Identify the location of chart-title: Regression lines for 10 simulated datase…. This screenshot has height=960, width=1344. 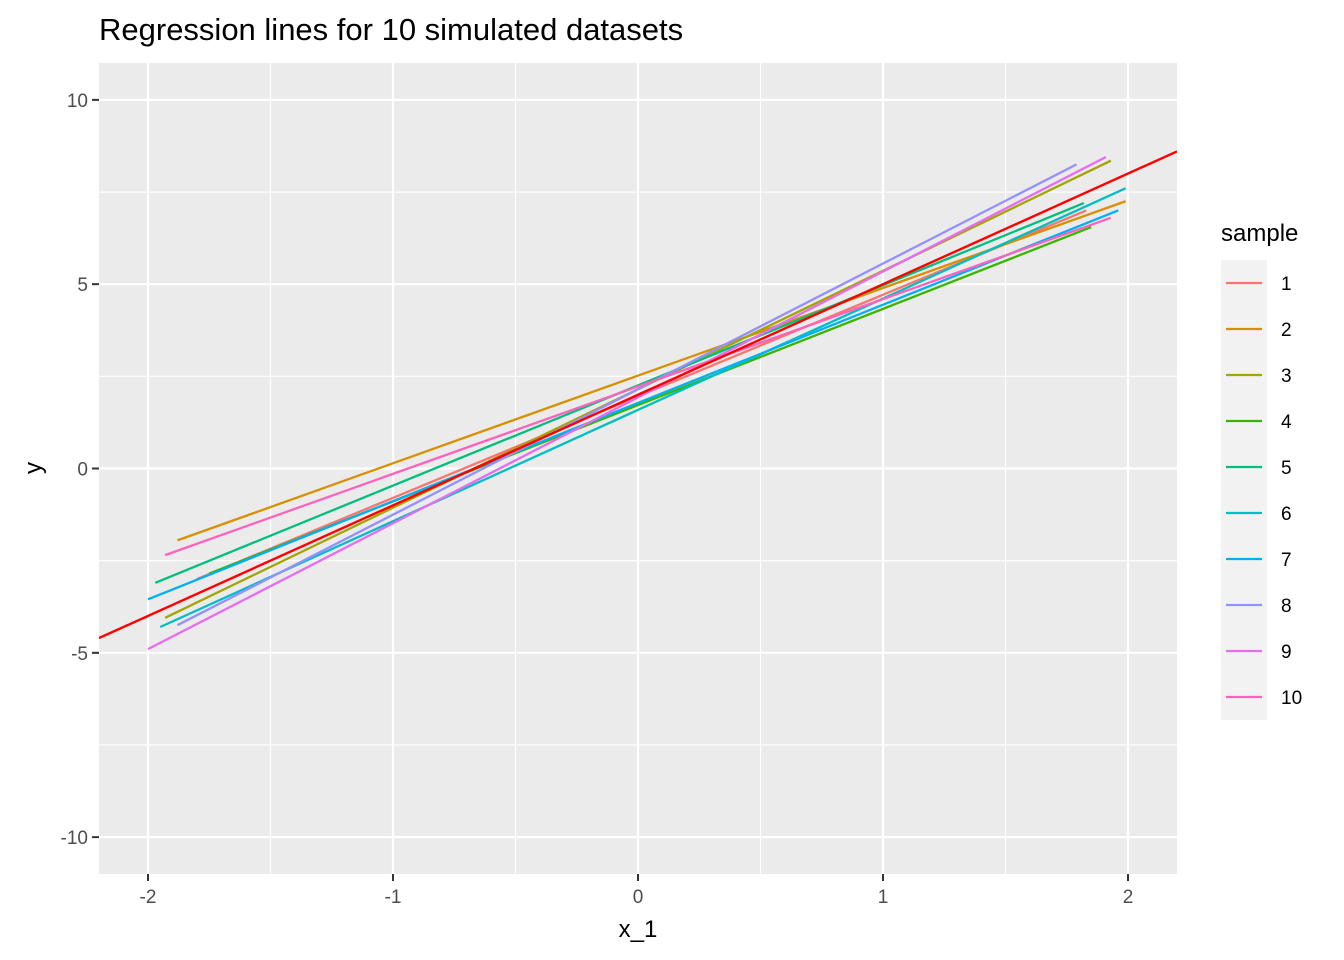
(391, 29).